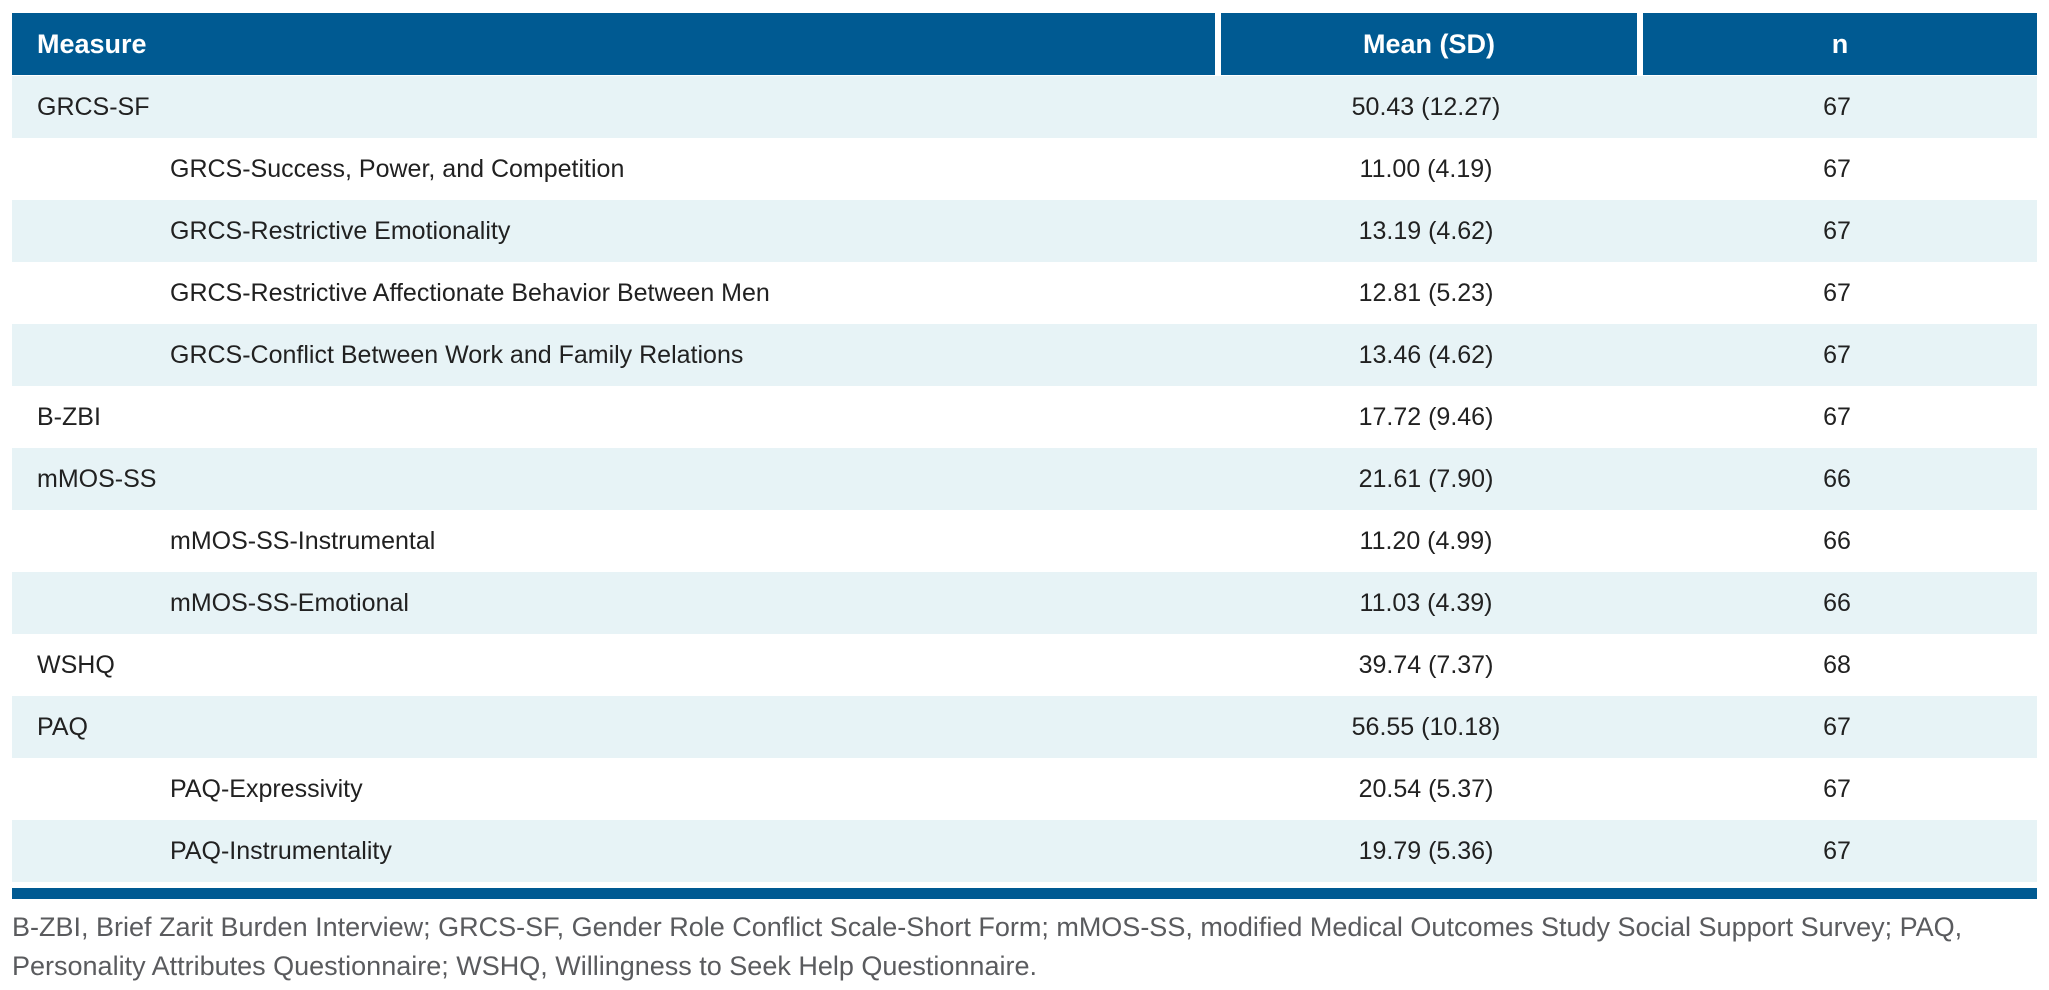 This screenshot has height=990, width=2049. What do you see at coordinates (92, 43) in the screenshot?
I see `column-header-measure: Measure` at bounding box center [92, 43].